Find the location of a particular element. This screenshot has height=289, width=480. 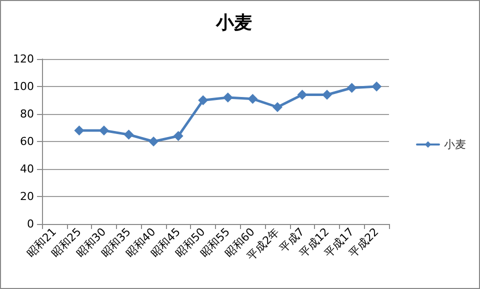

y-tick-label: 60 is located at coordinates (27, 141).